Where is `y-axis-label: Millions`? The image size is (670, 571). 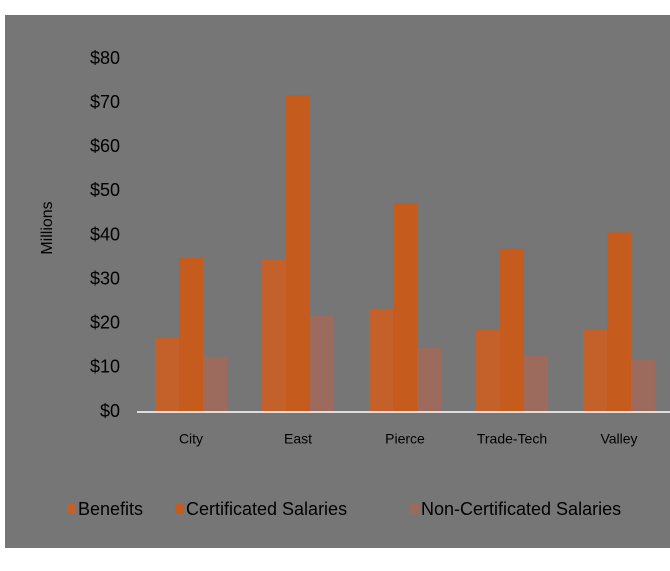
y-axis-label: Millions is located at coordinates (47, 227).